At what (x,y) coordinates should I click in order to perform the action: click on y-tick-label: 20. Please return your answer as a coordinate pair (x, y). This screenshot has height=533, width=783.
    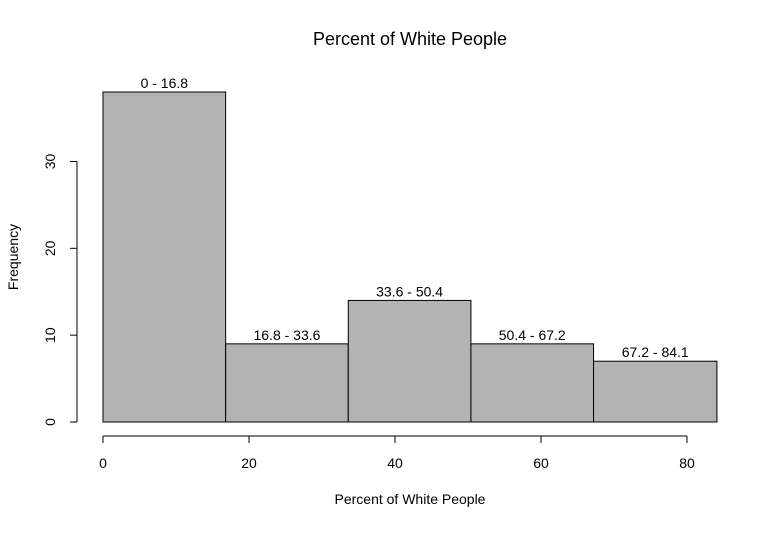
    Looking at the image, I should click on (50, 248).